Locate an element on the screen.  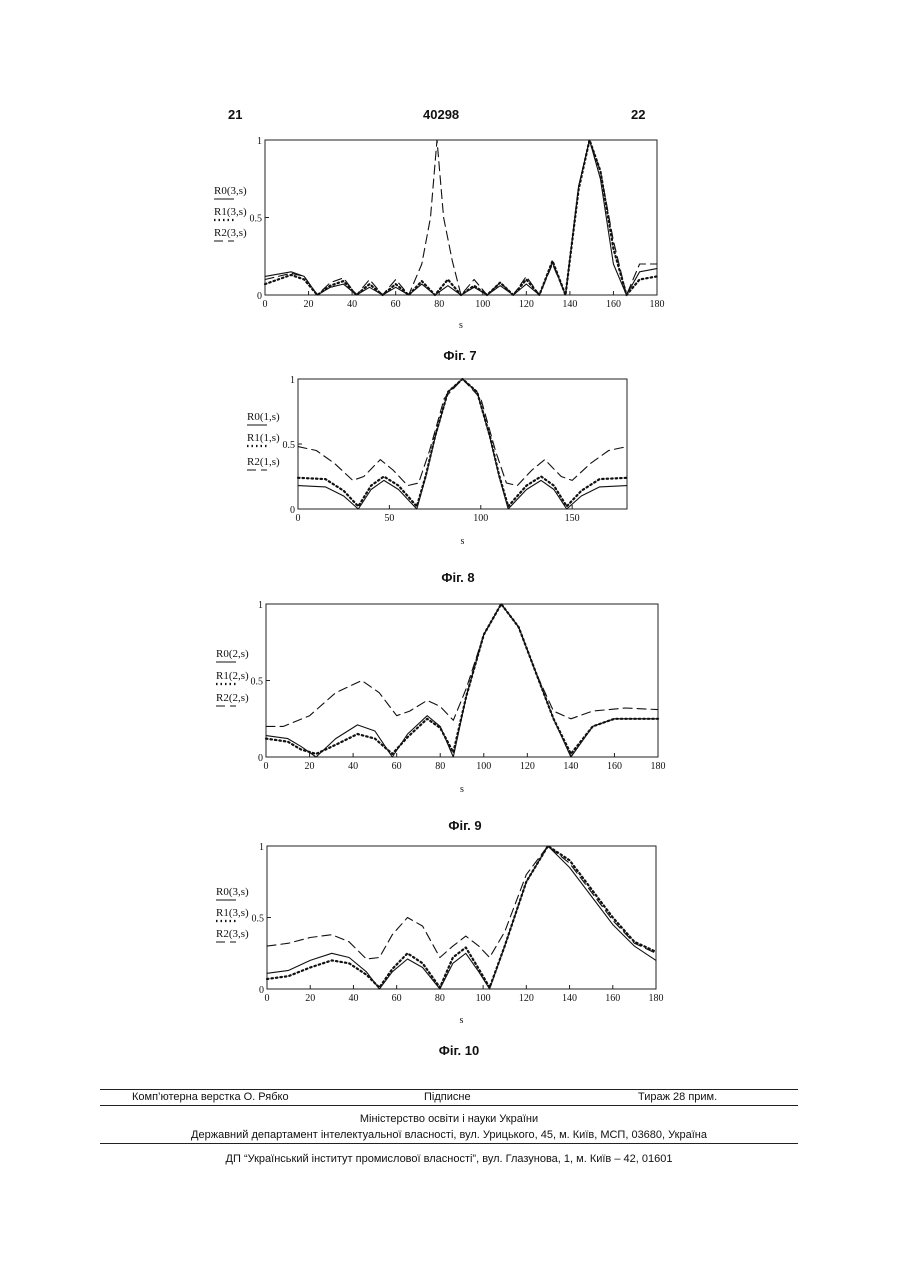
x-tick-label: 150 is located at coordinates (572, 518).